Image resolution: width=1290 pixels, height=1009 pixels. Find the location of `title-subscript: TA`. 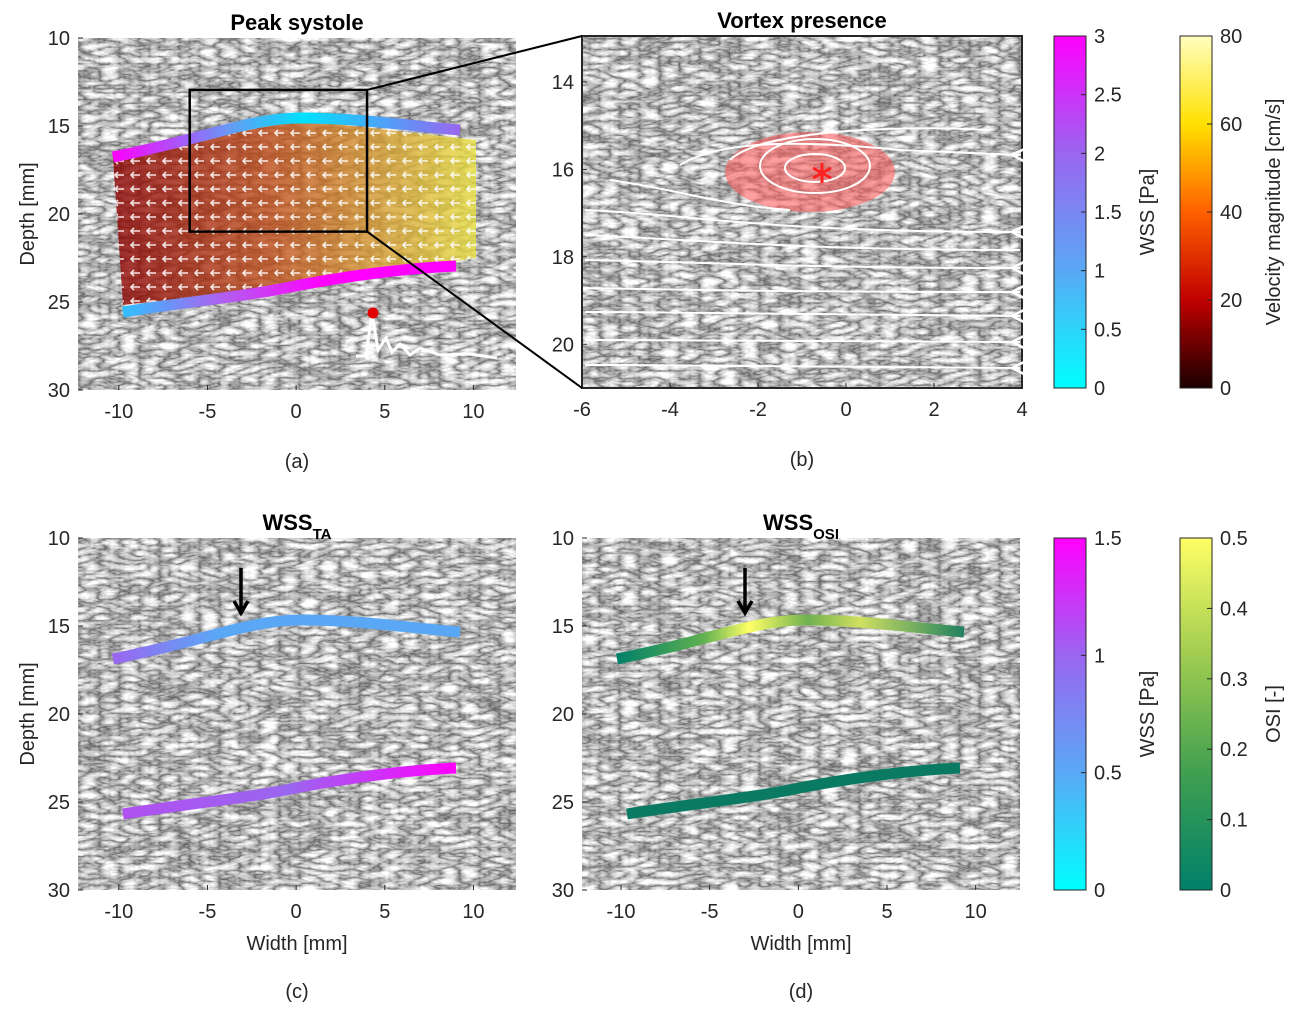

title-subscript: TA is located at coordinates (322, 534).